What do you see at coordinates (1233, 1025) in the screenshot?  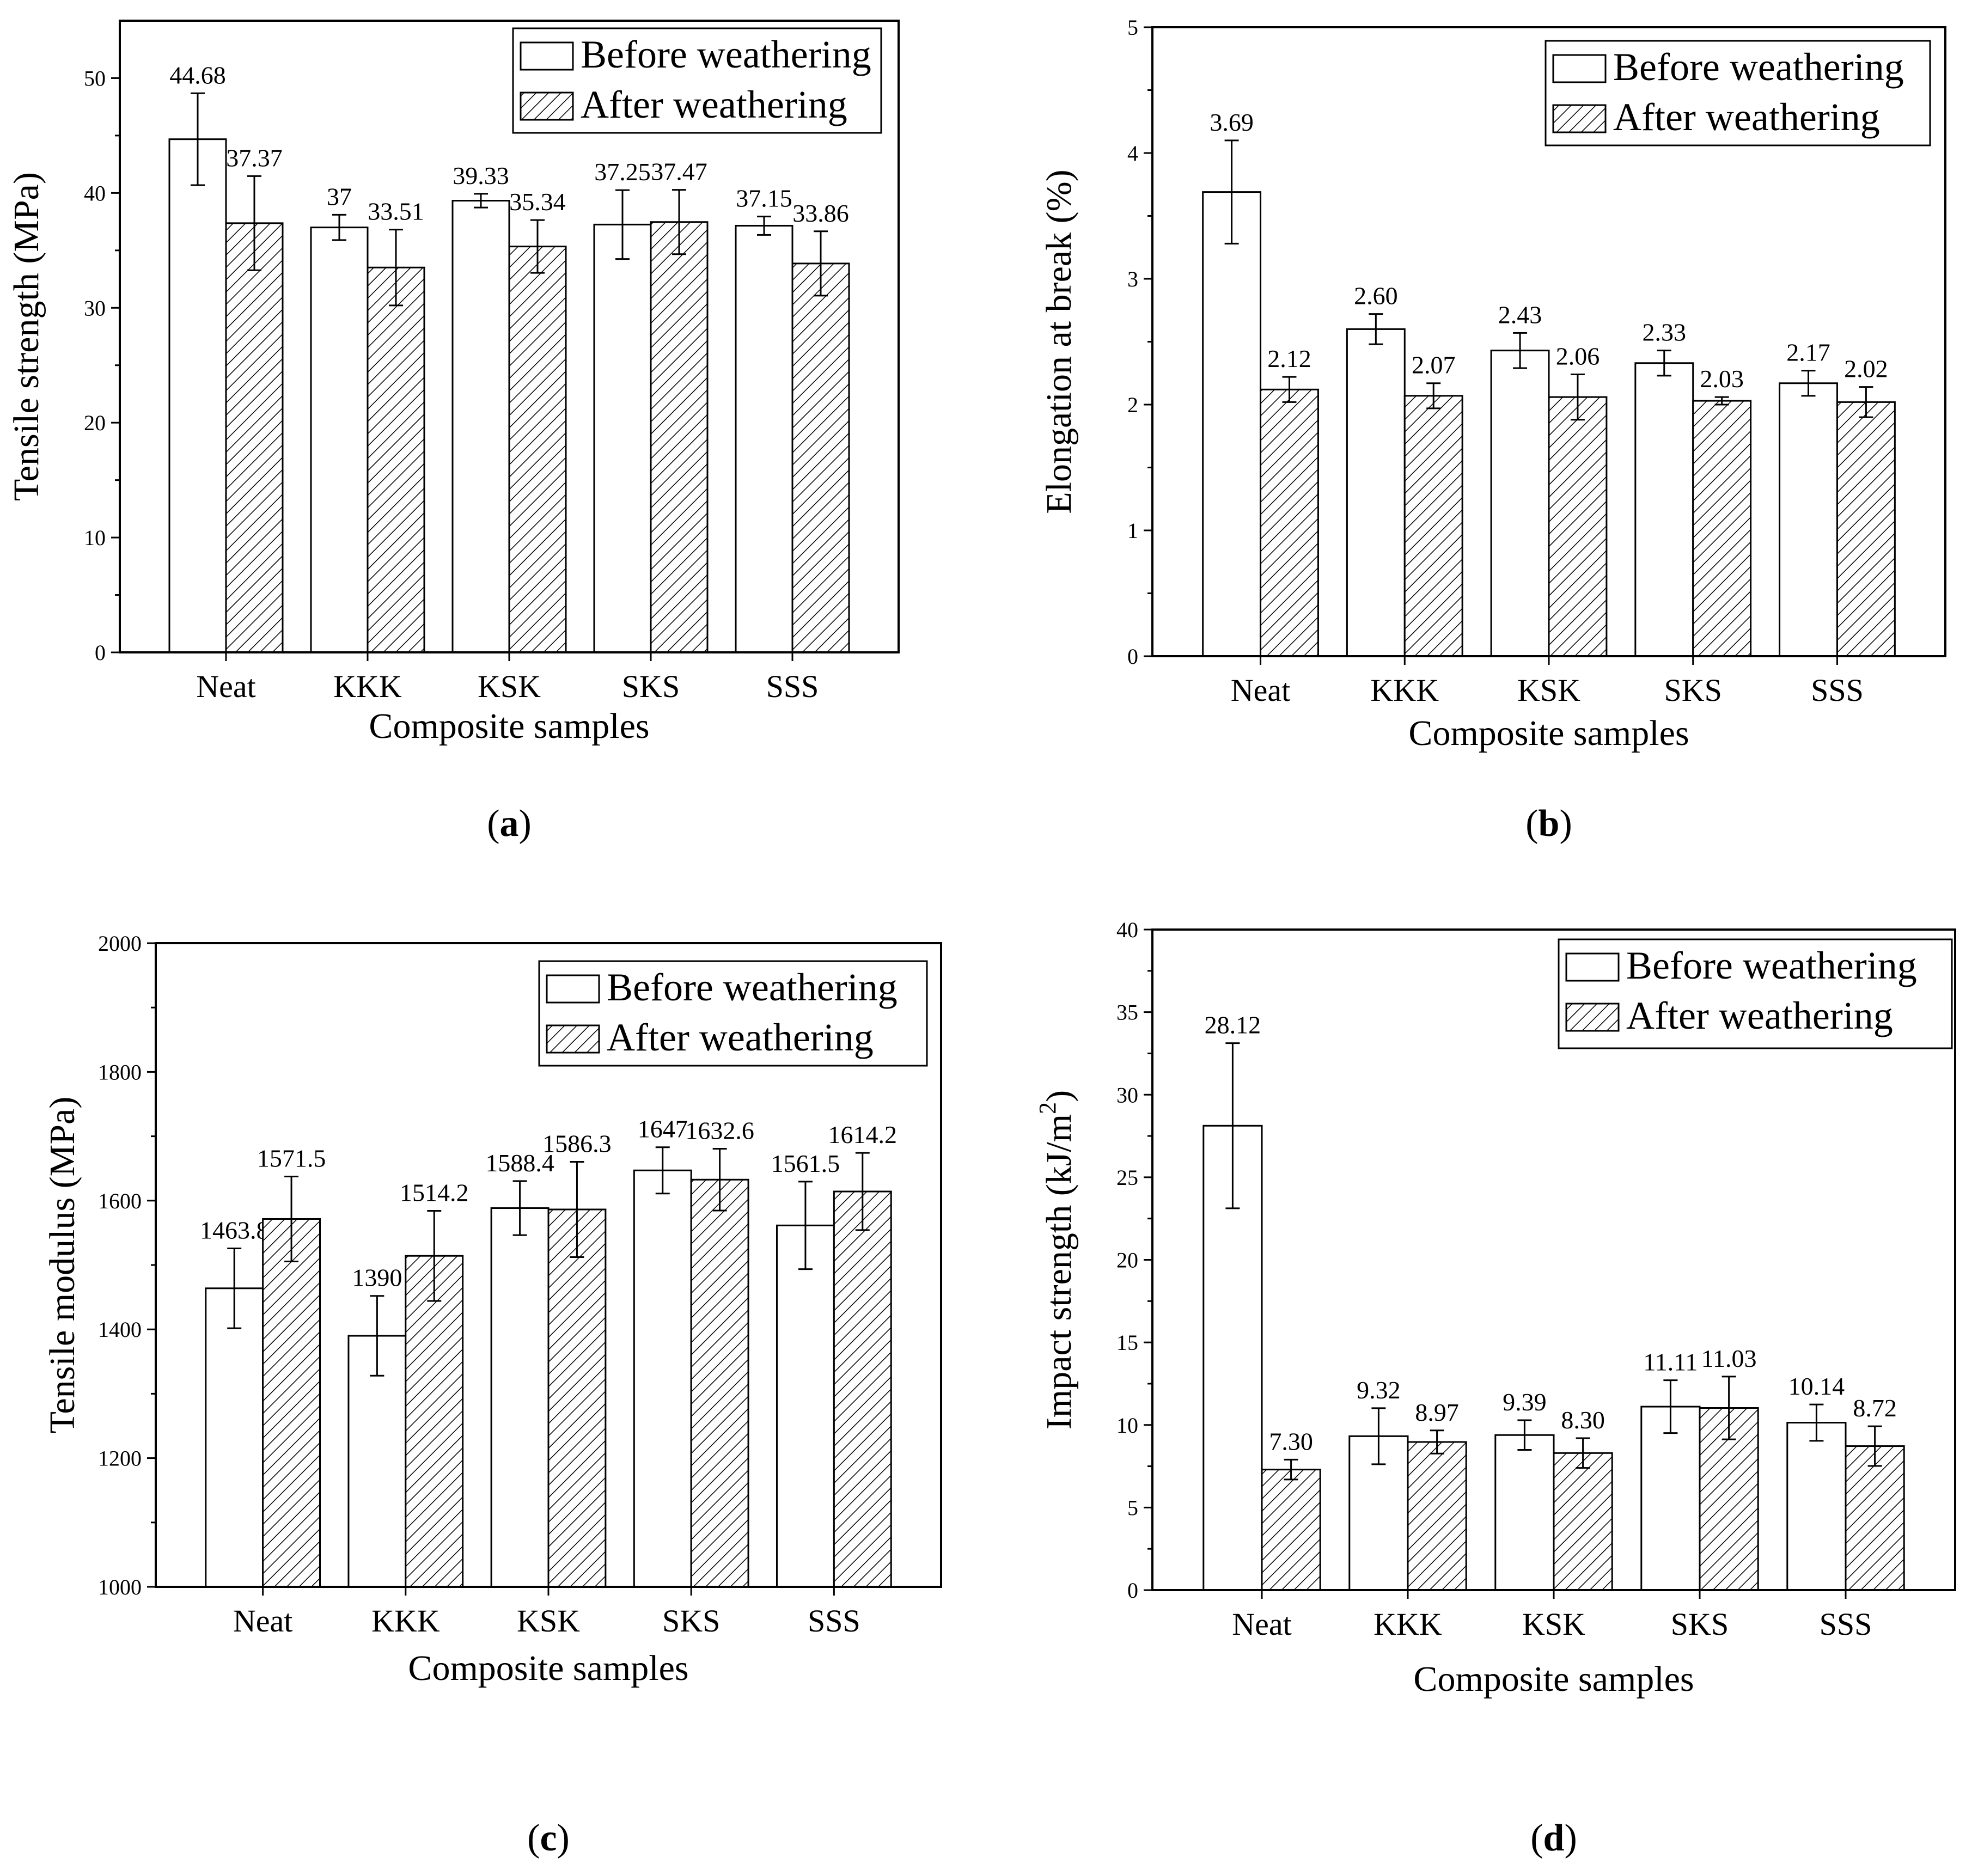 I see `data-label: 28.12` at bounding box center [1233, 1025].